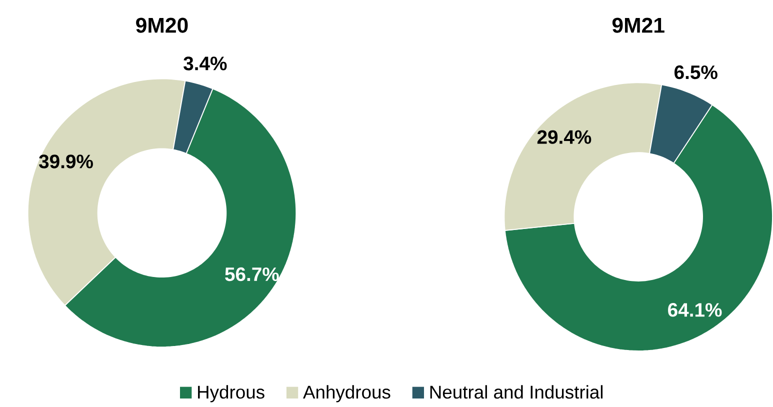  Describe the element at coordinates (65, 161) in the screenshot. I see `data-label: 39.9%` at that location.